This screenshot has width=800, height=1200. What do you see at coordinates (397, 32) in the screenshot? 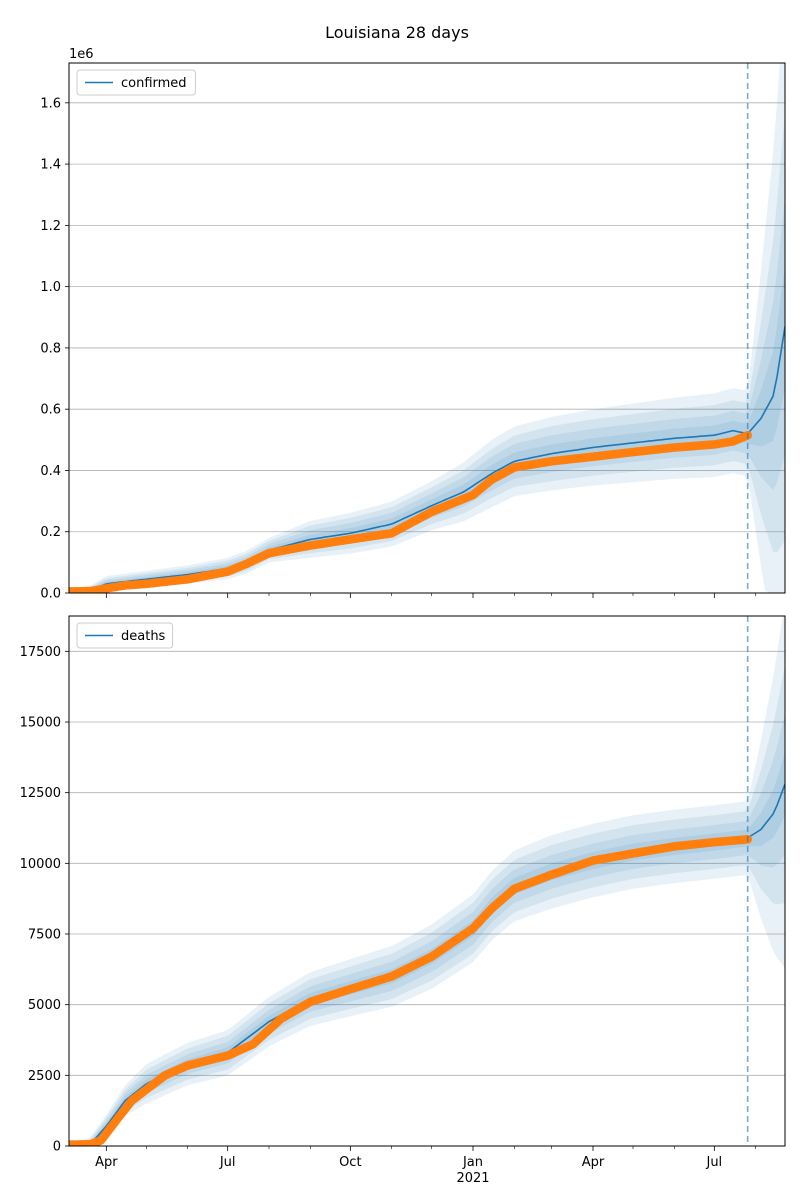
I see `figure-title: Louisiana 28 days` at bounding box center [397, 32].